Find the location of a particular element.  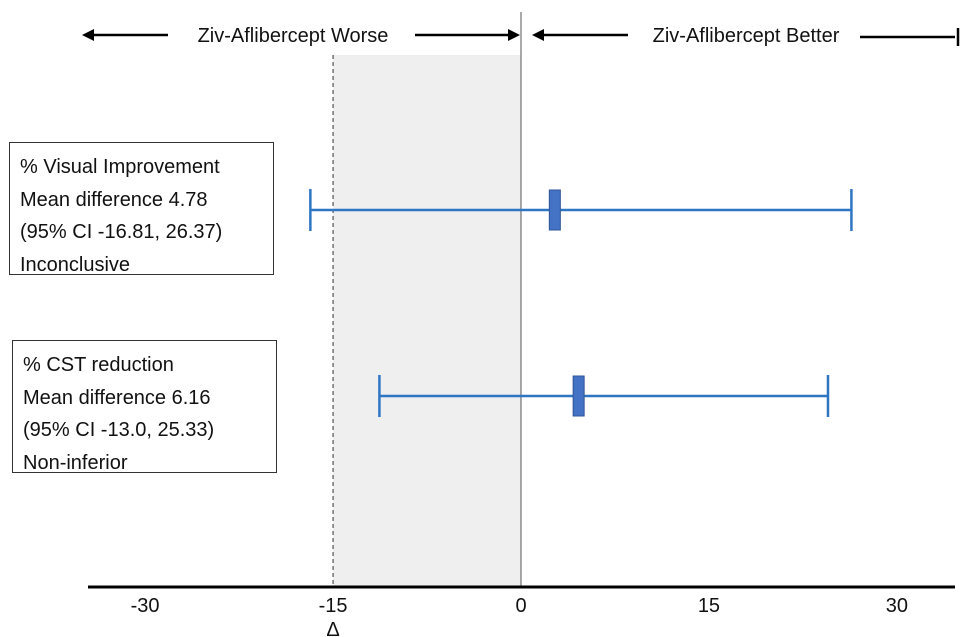

x-tick-label: -30 is located at coordinates (145, 606).